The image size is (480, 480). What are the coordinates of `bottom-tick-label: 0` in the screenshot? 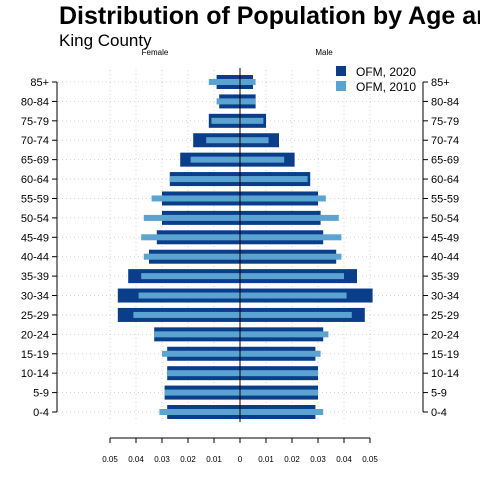 It's located at (240, 459).